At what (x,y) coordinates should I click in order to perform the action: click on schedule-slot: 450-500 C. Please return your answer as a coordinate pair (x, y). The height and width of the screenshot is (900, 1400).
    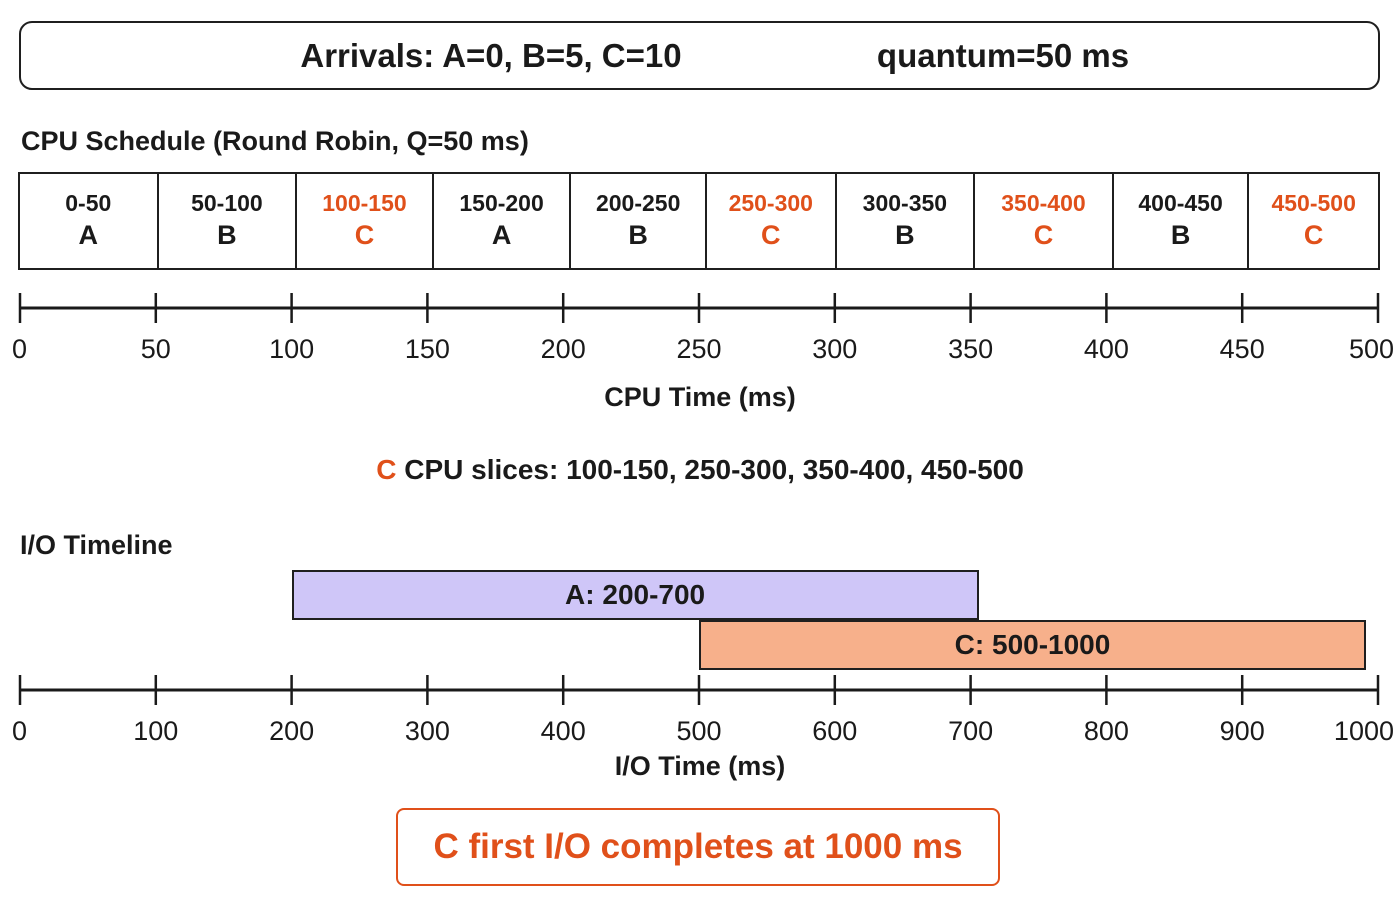
    Looking at the image, I should click on (1313, 221).